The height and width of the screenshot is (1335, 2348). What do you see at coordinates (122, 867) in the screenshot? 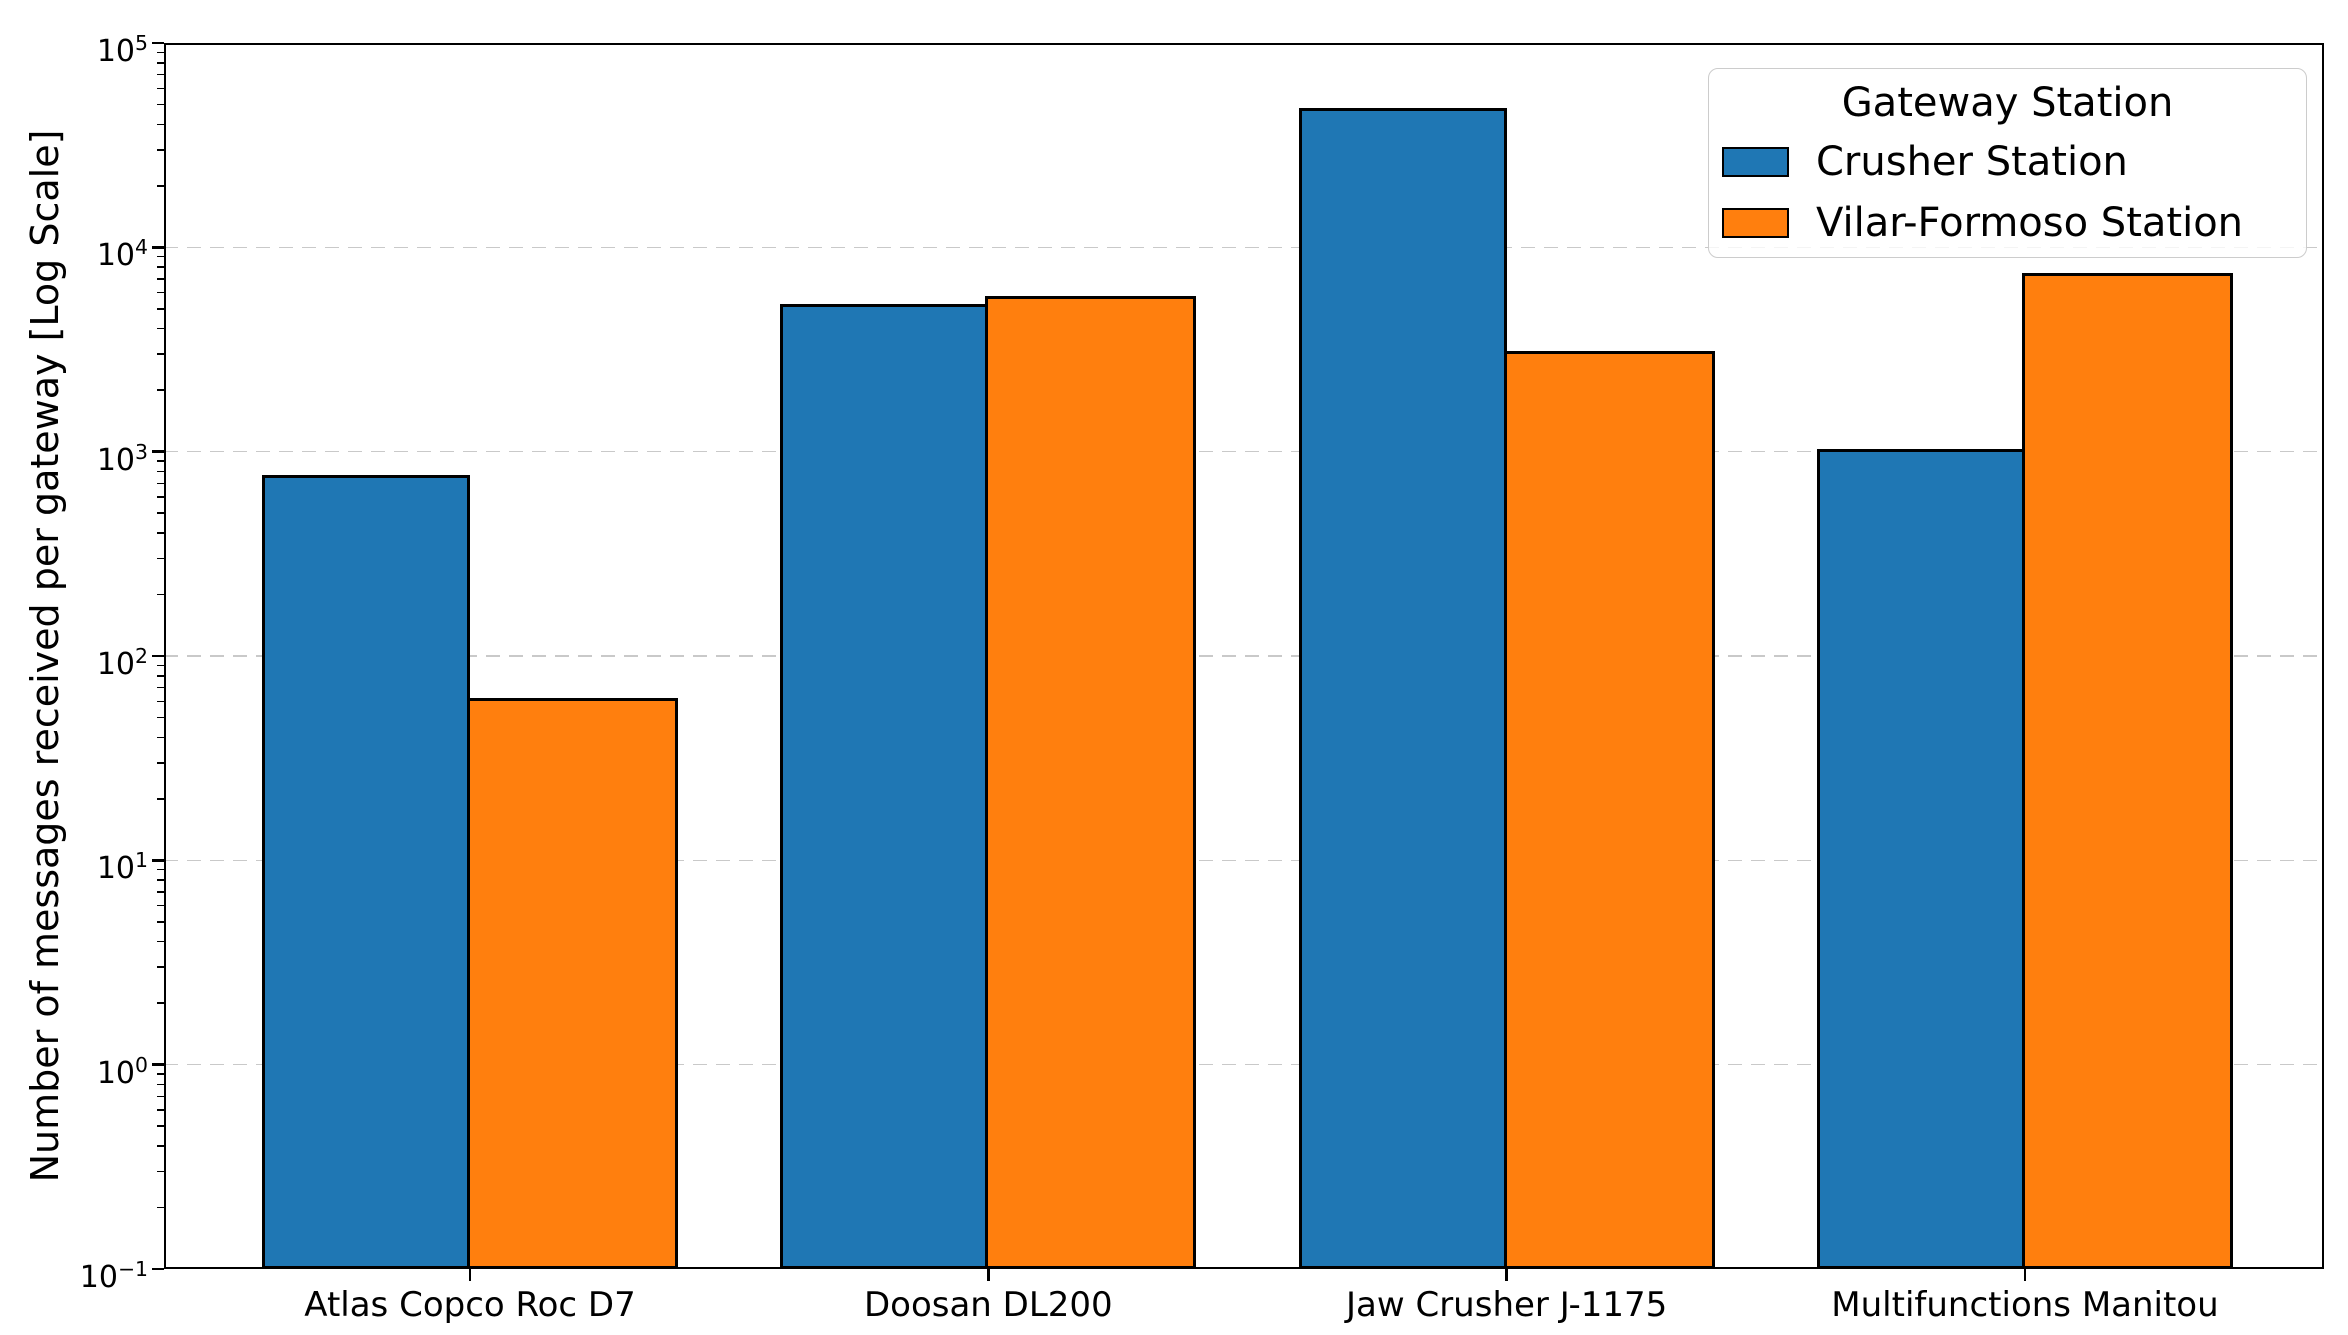
I see `y-tick-label: 10¹` at bounding box center [122, 867].